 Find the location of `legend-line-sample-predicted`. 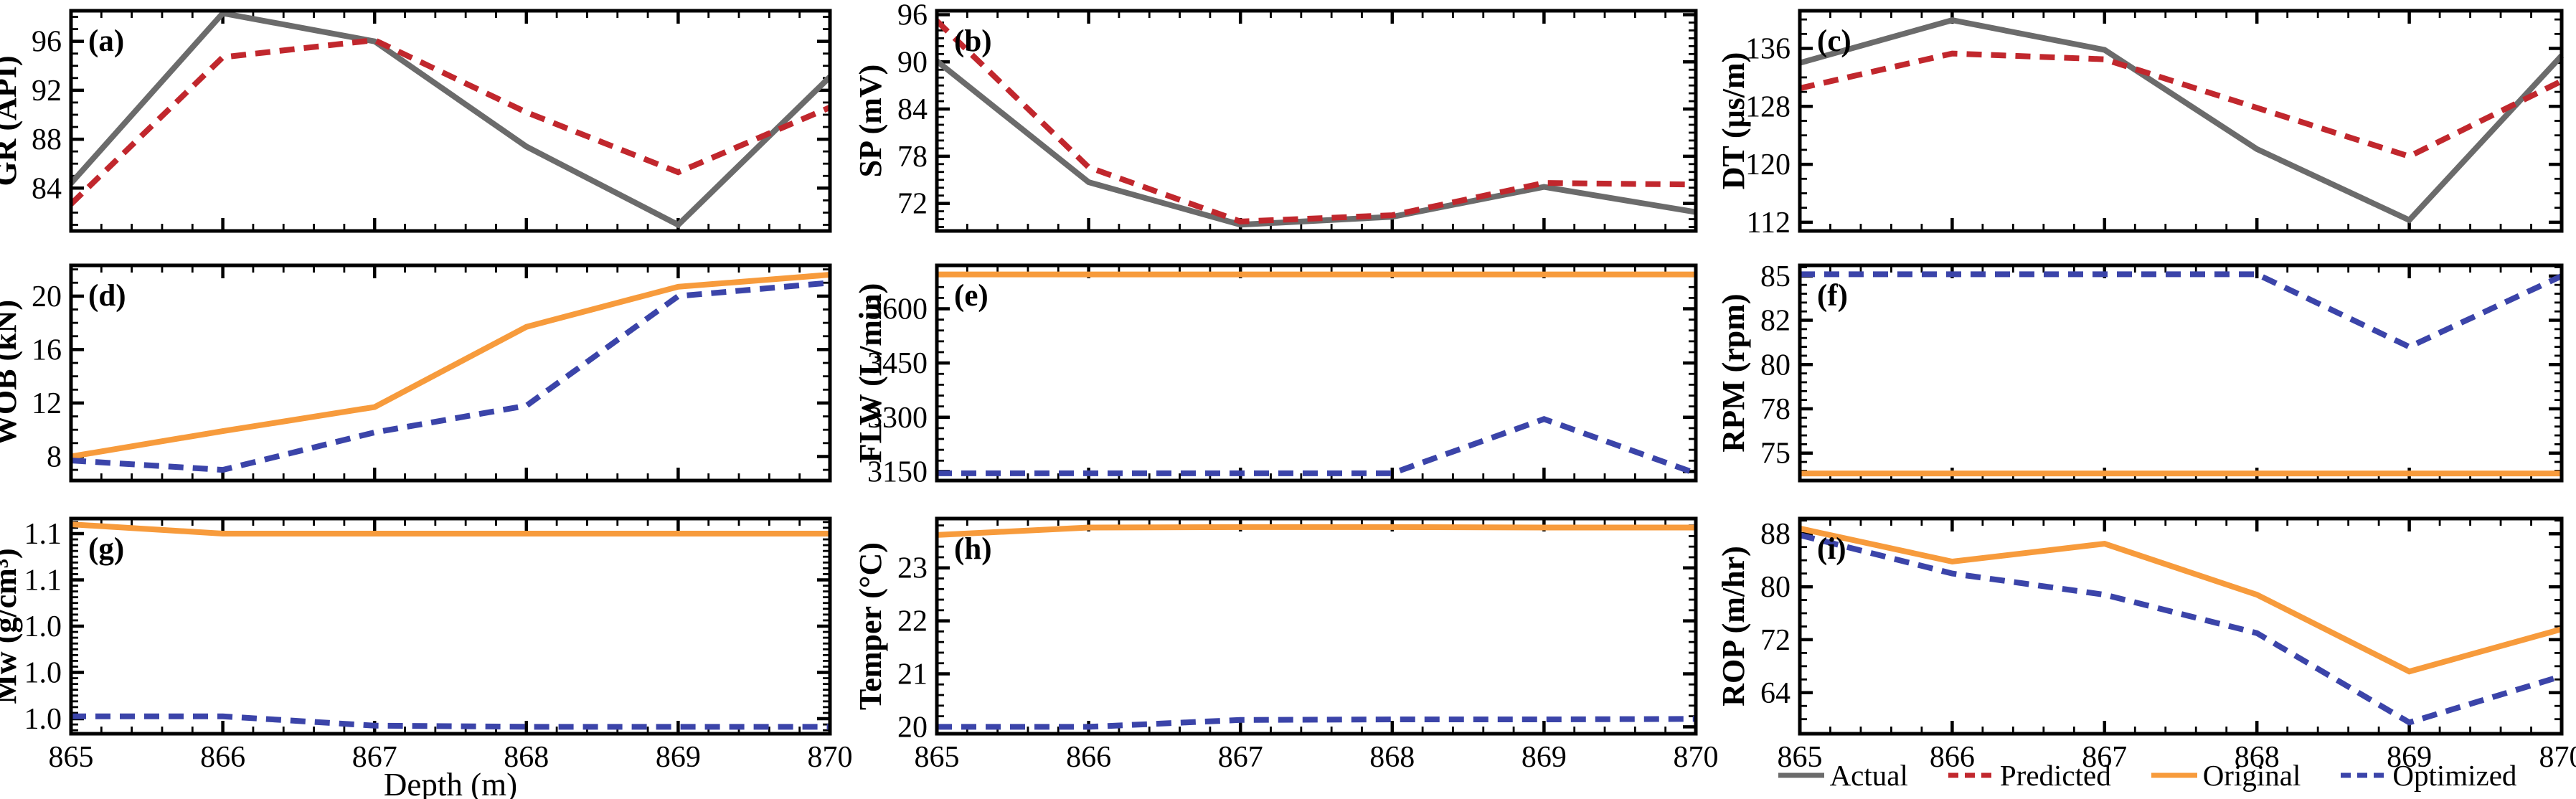

legend-line-sample-predicted is located at coordinates (1971, 775).